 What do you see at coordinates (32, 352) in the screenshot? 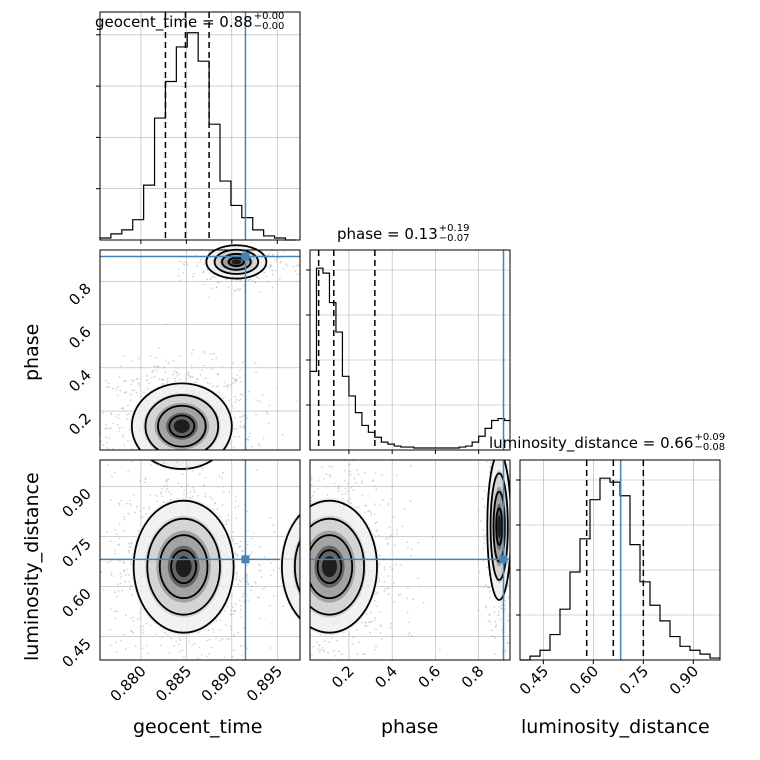
I see `ylabel-phase: phase` at bounding box center [32, 352].